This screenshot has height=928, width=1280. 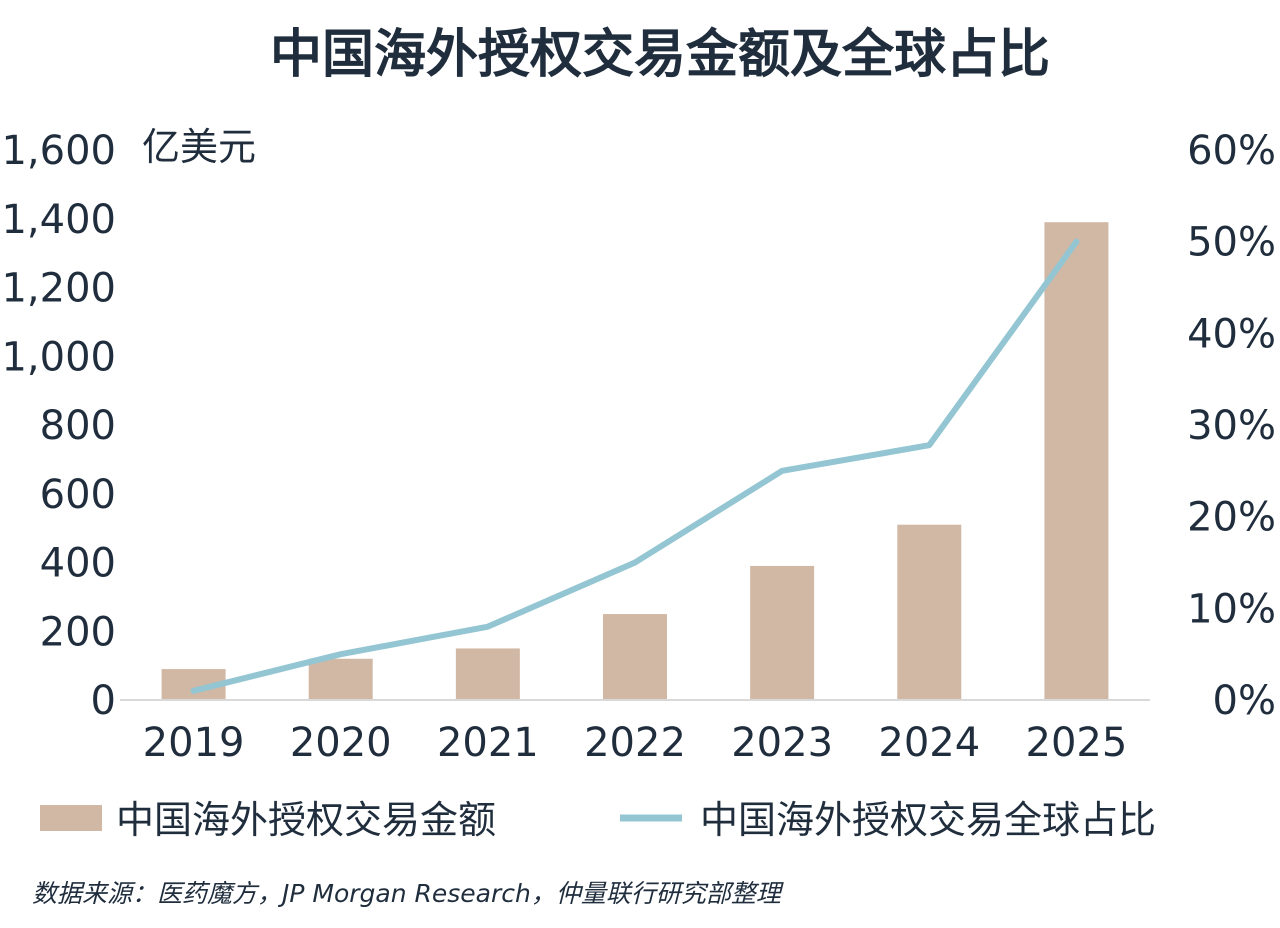 What do you see at coordinates (1077, 743) in the screenshot?
I see `x-tick-label: 2025` at bounding box center [1077, 743].